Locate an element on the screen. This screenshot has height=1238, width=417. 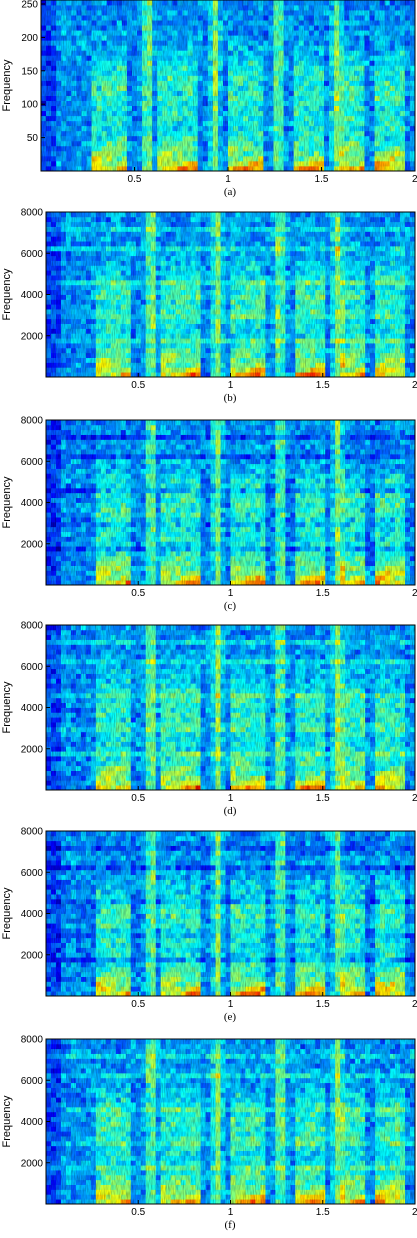
spectrogram-texture is located at coordinates (228, 85).